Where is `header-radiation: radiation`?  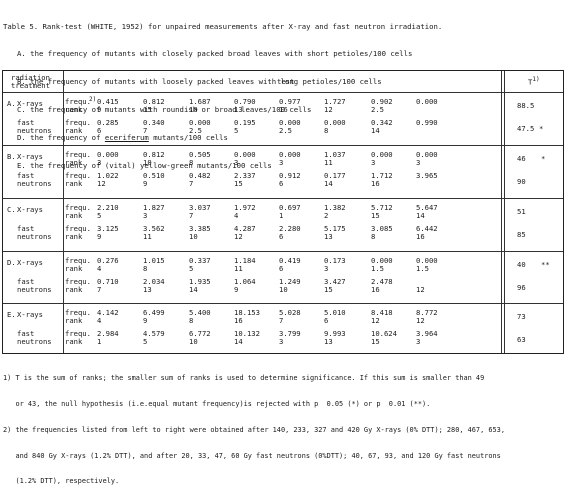
header-radiation: radiation is located at coordinates (30, 77).